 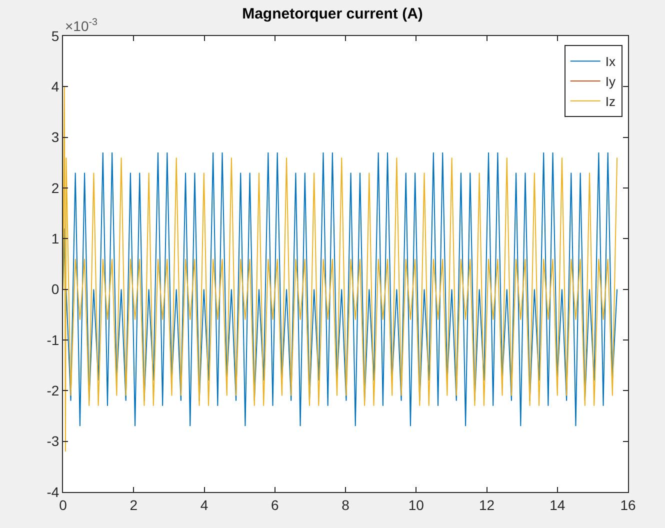 What do you see at coordinates (55, 86) in the screenshot?
I see `y-tick-label: 4` at bounding box center [55, 86].